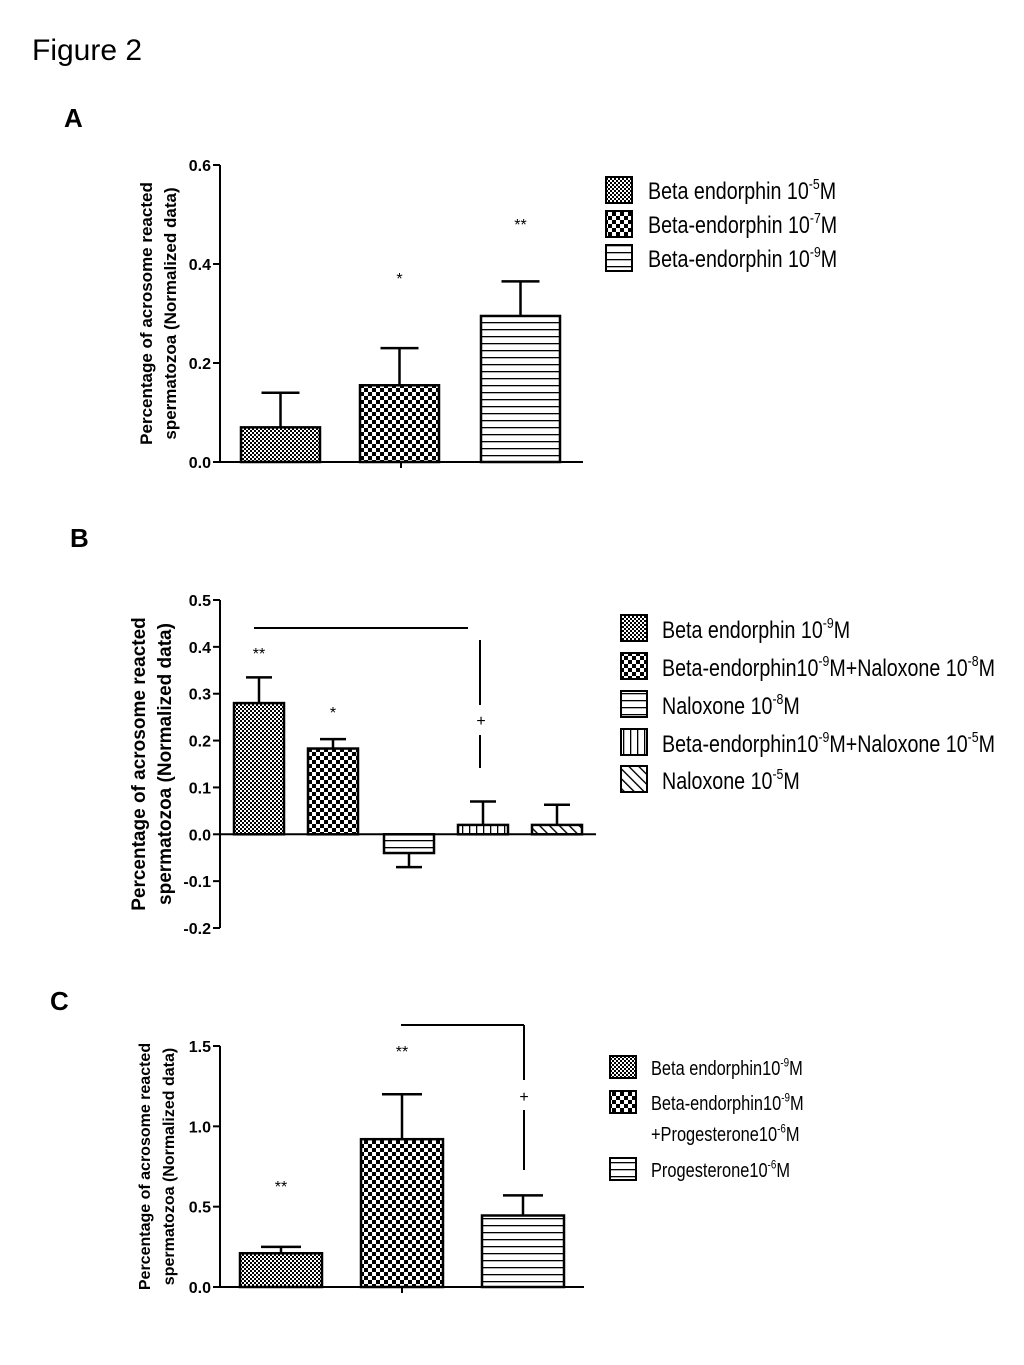 This screenshot has height=1365, width=1024. I want to click on legend-text-part: Progesterone10, so click(709, 1169).